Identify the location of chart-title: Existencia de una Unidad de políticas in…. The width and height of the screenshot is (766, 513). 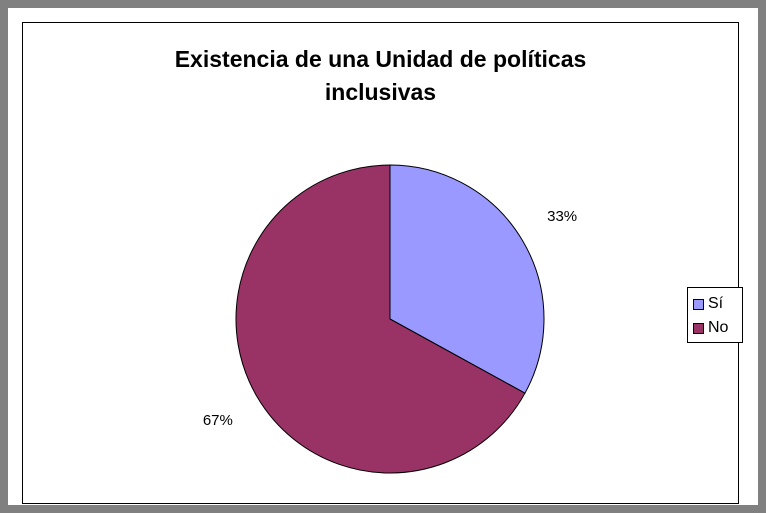
(380, 75).